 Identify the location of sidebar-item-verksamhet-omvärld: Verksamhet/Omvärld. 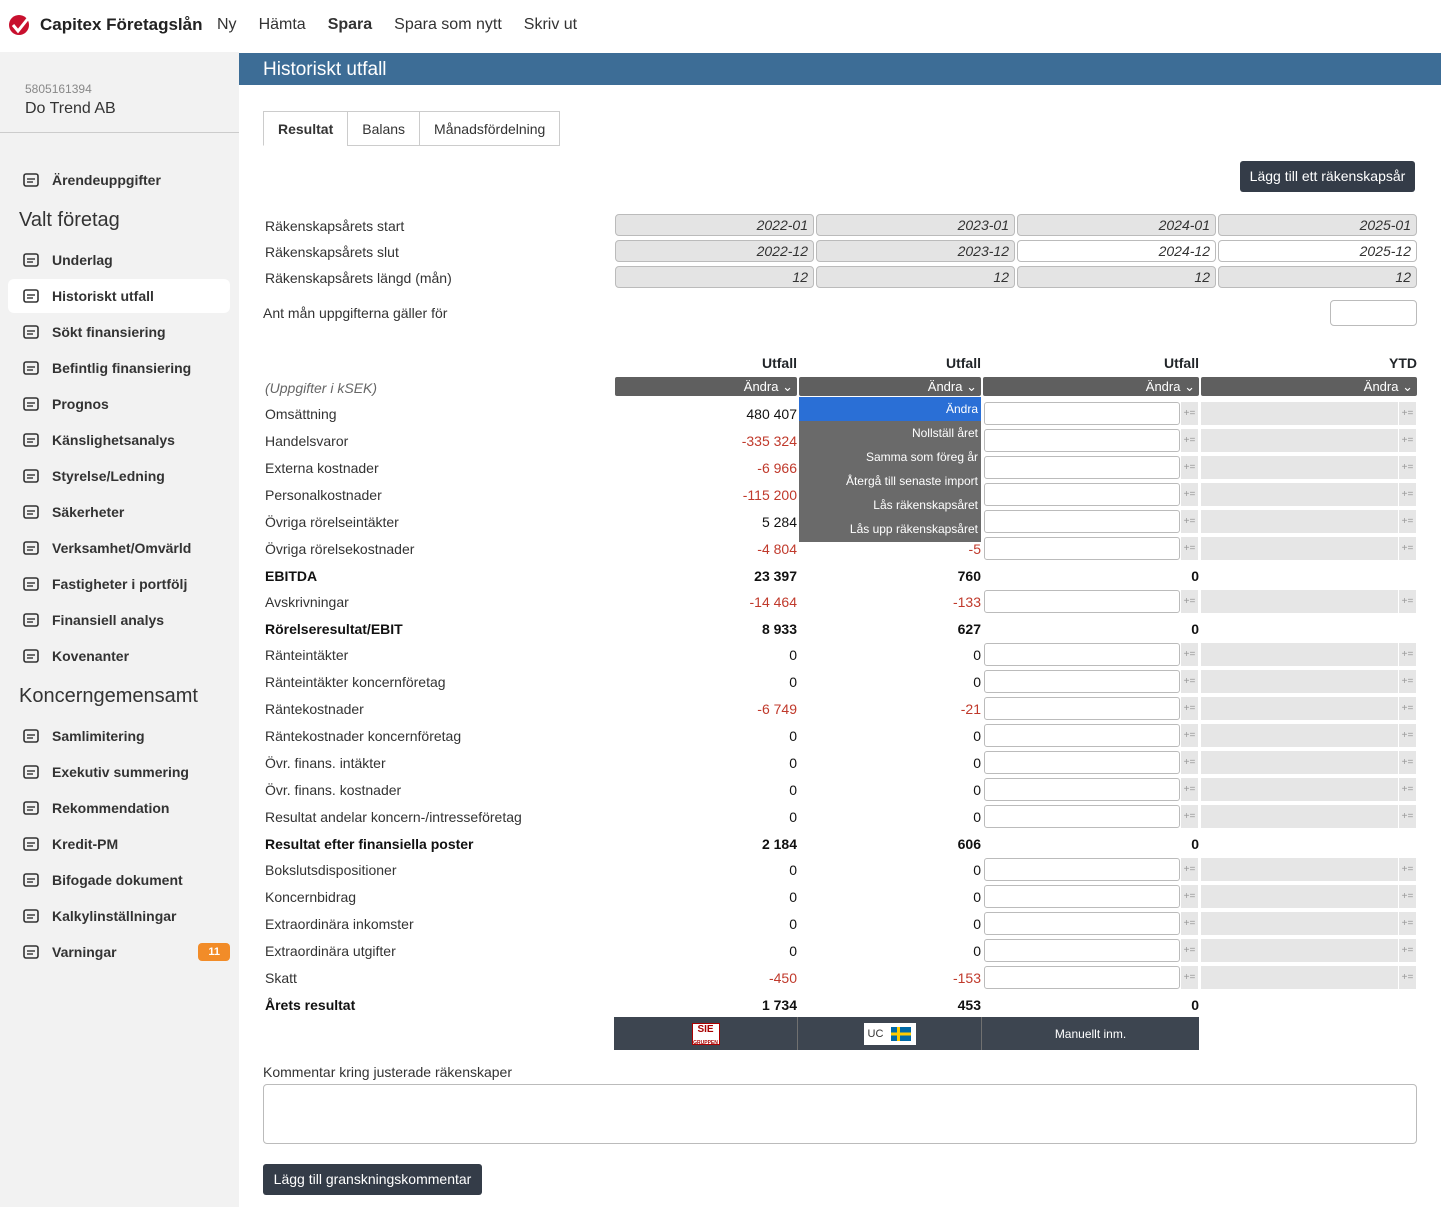
(119, 548).